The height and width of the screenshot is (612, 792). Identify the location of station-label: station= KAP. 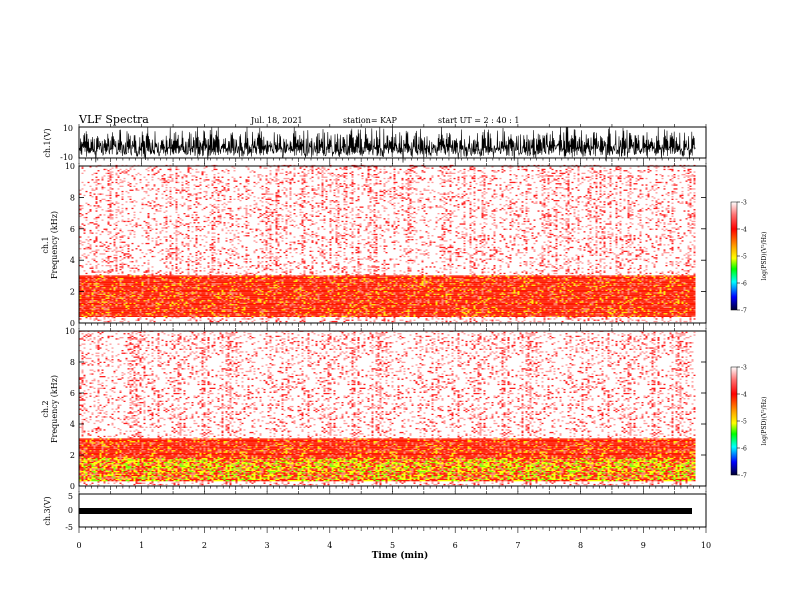
(370, 120).